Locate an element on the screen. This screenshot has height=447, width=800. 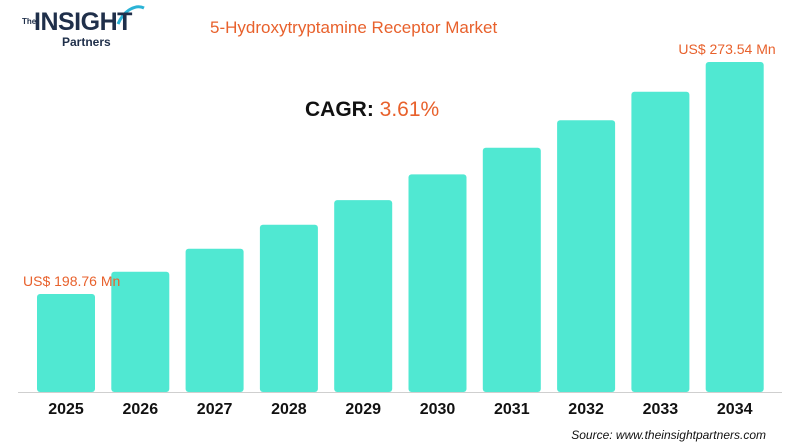
logo-wordmark: INSIGHT is located at coordinates (83, 22).